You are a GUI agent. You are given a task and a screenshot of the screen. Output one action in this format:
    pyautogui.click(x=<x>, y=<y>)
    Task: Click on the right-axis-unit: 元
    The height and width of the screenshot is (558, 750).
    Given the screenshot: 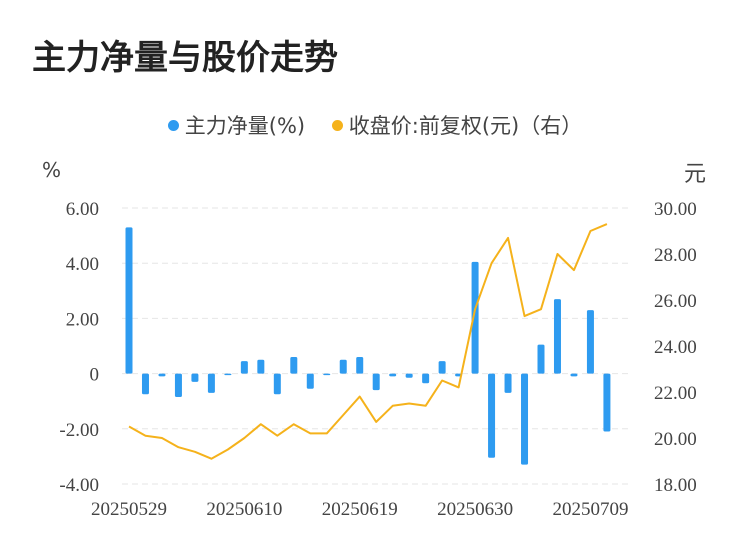 What is the action you would take?
    pyautogui.click(x=695, y=174)
    